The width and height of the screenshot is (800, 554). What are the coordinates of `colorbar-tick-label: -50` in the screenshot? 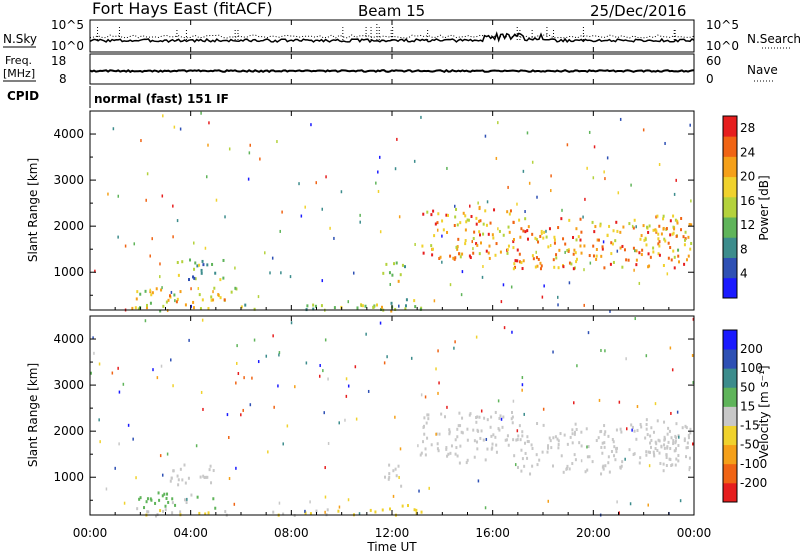 It's located at (750, 445).